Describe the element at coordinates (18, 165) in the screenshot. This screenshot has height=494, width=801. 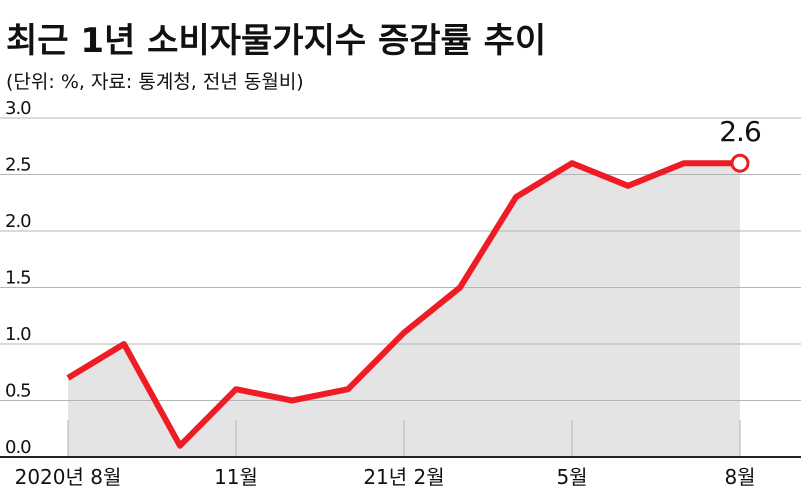
I see `y-tick-label: 2.5` at that location.